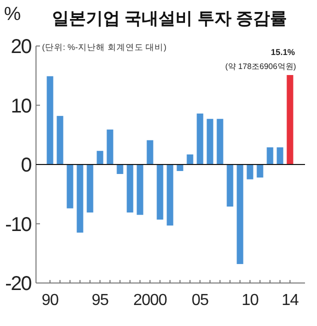 This screenshot has width=317, height=326. Describe the element at coordinates (250, 300) in the screenshot. I see `x-tick-label: 10` at that location.